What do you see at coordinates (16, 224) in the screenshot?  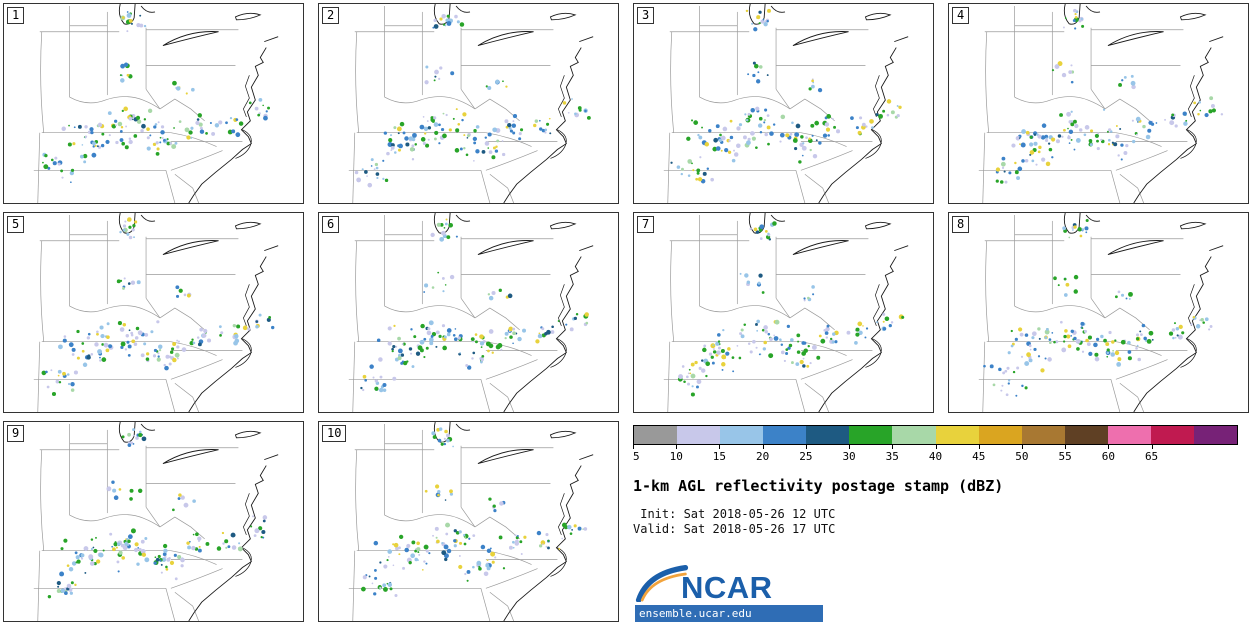 I see `member-number-label: 5` at bounding box center [16, 224].